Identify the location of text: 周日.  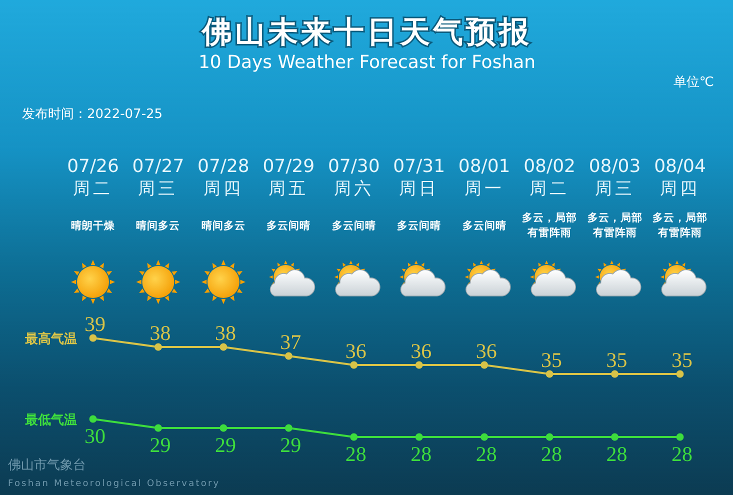
(419, 189).